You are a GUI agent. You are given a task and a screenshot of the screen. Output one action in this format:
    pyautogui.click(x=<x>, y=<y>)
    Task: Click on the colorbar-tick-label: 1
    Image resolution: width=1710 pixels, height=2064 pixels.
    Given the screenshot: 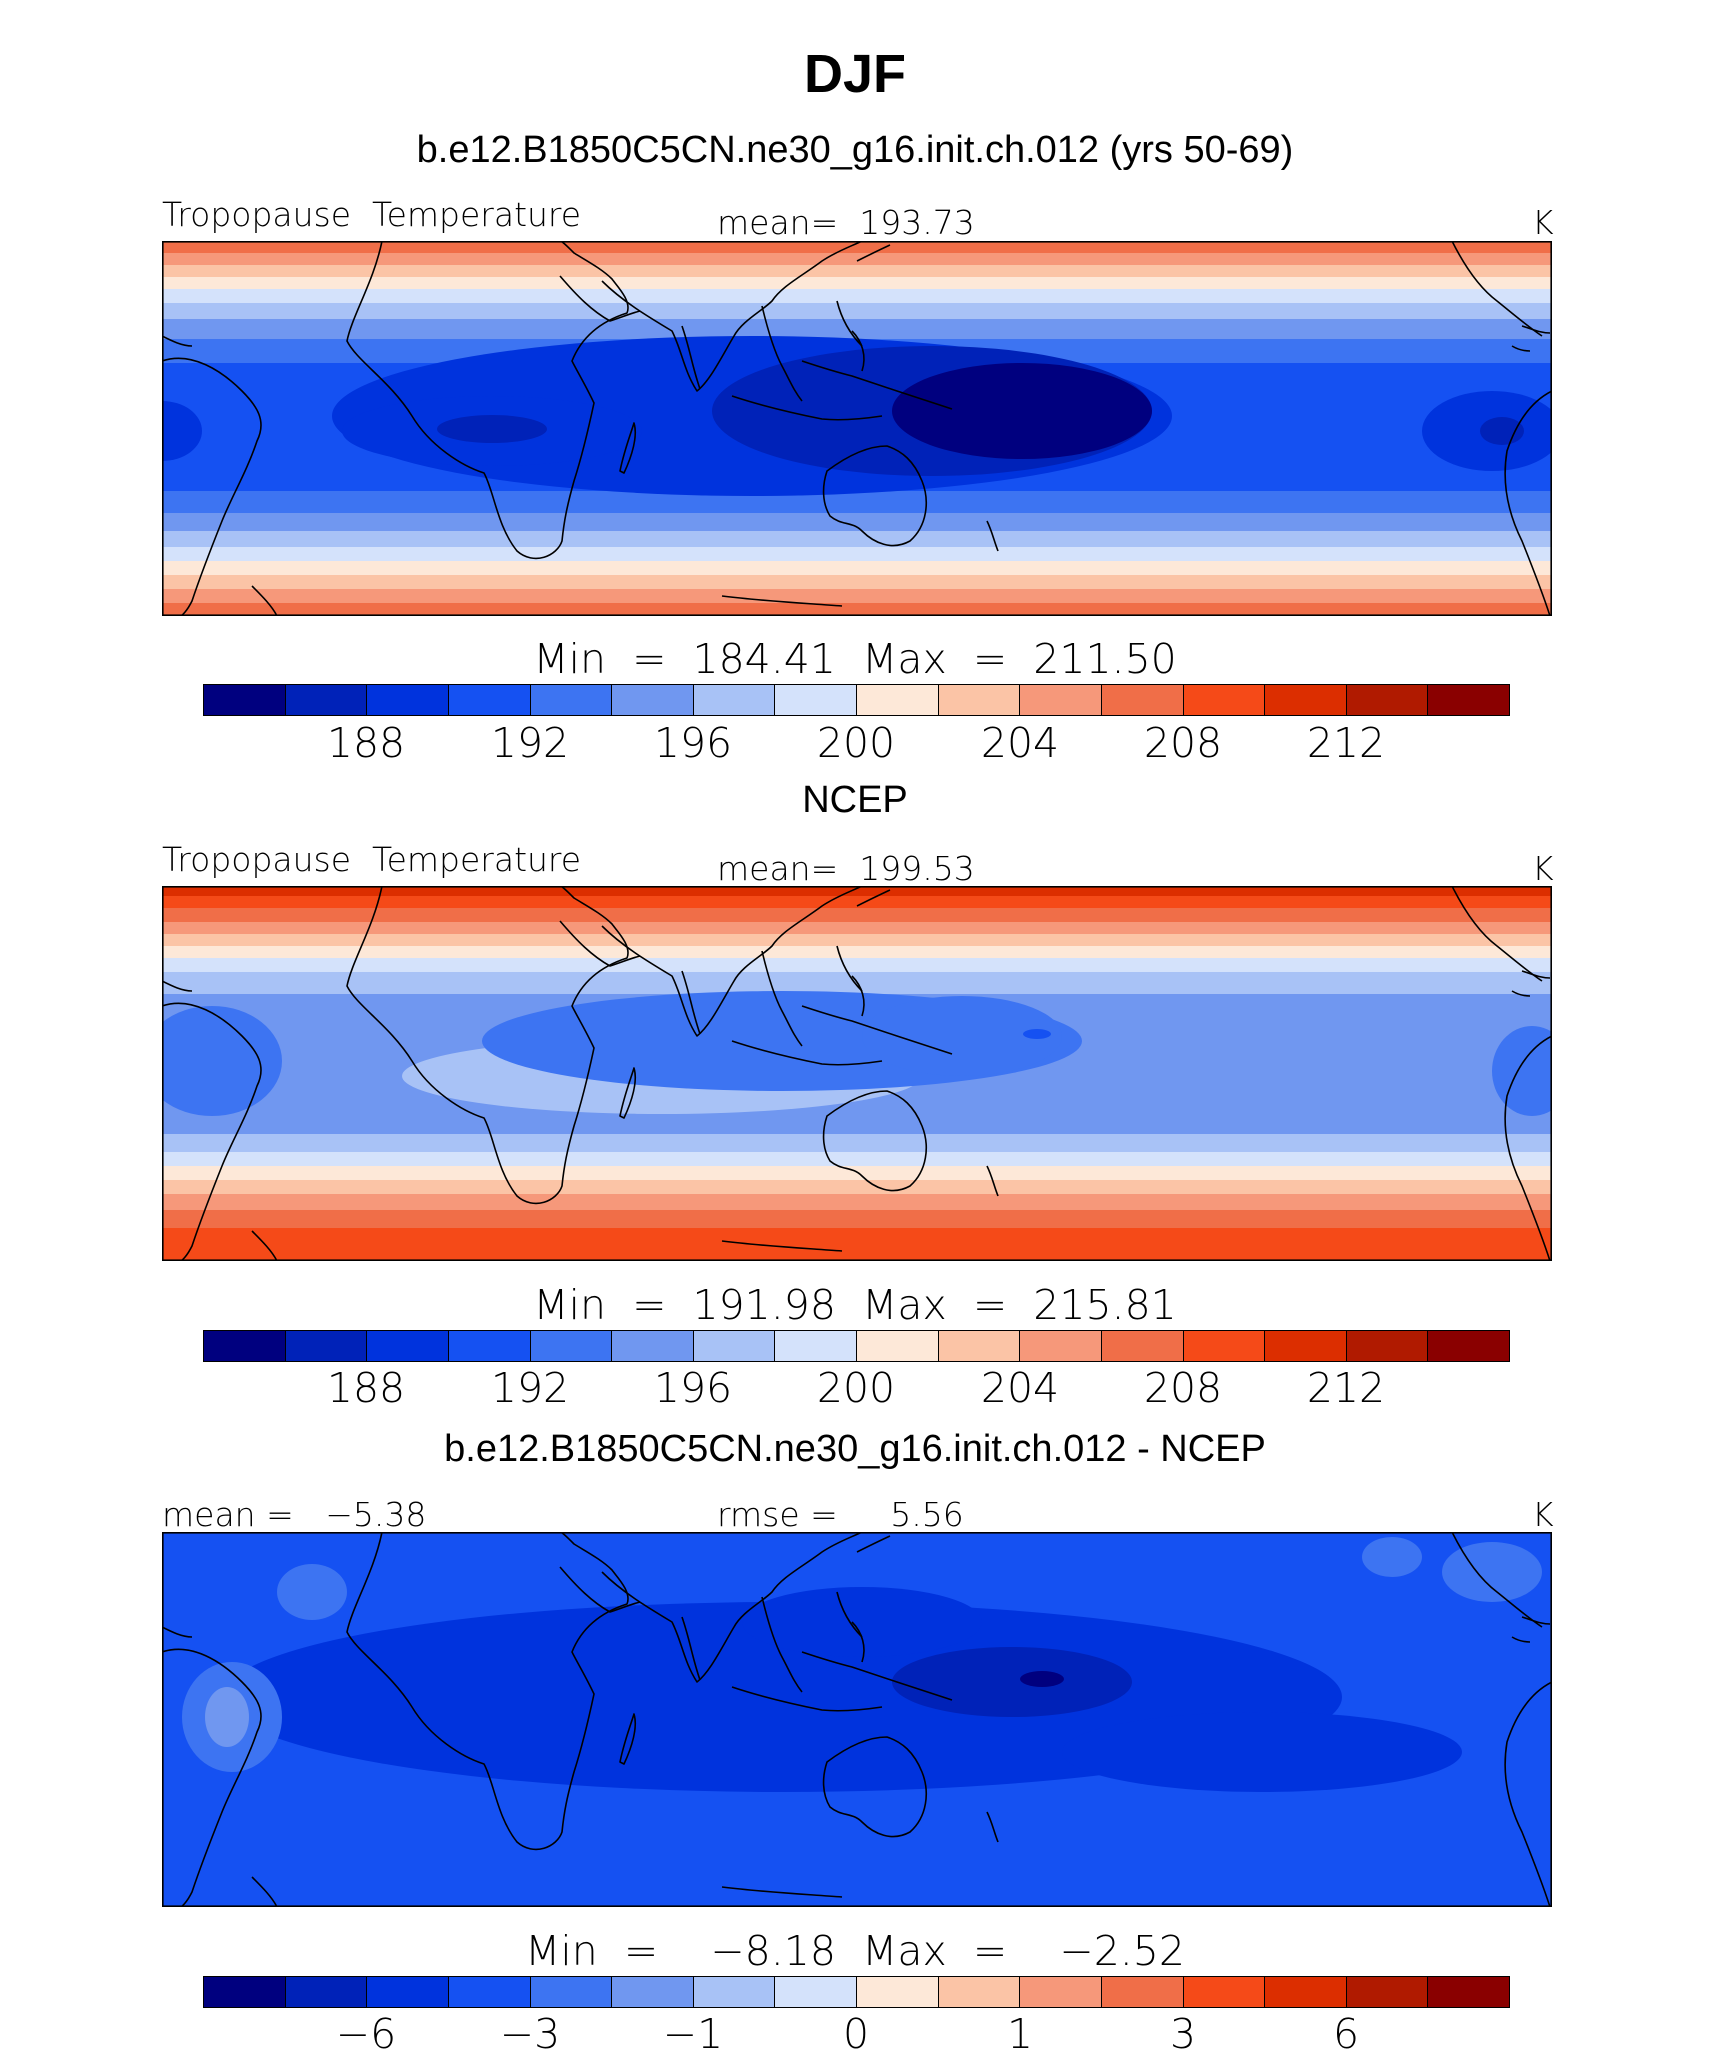 What is the action you would take?
    pyautogui.click(x=1020, y=2034)
    